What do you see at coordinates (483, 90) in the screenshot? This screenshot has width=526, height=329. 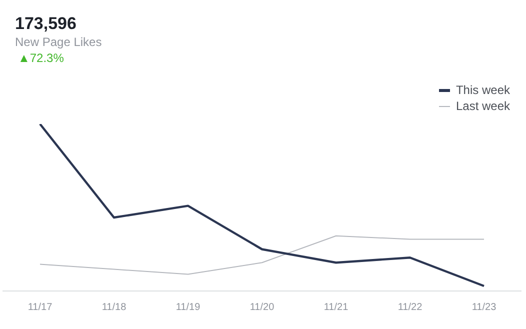 I see `legend-label: This week` at bounding box center [483, 90].